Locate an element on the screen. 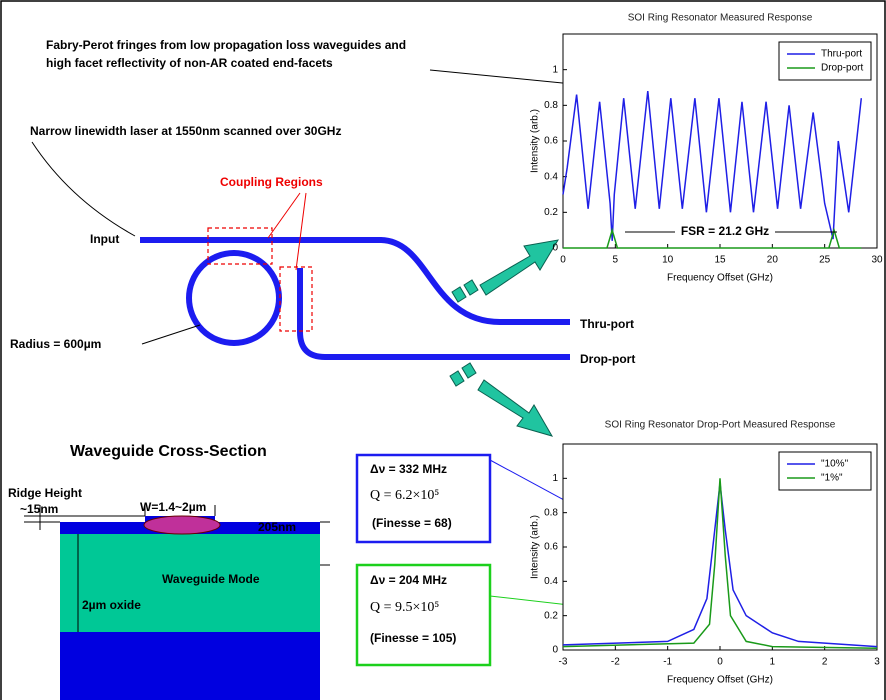 The image size is (886, 700). finesse: (Finesse = 105) is located at coordinates (413, 638).